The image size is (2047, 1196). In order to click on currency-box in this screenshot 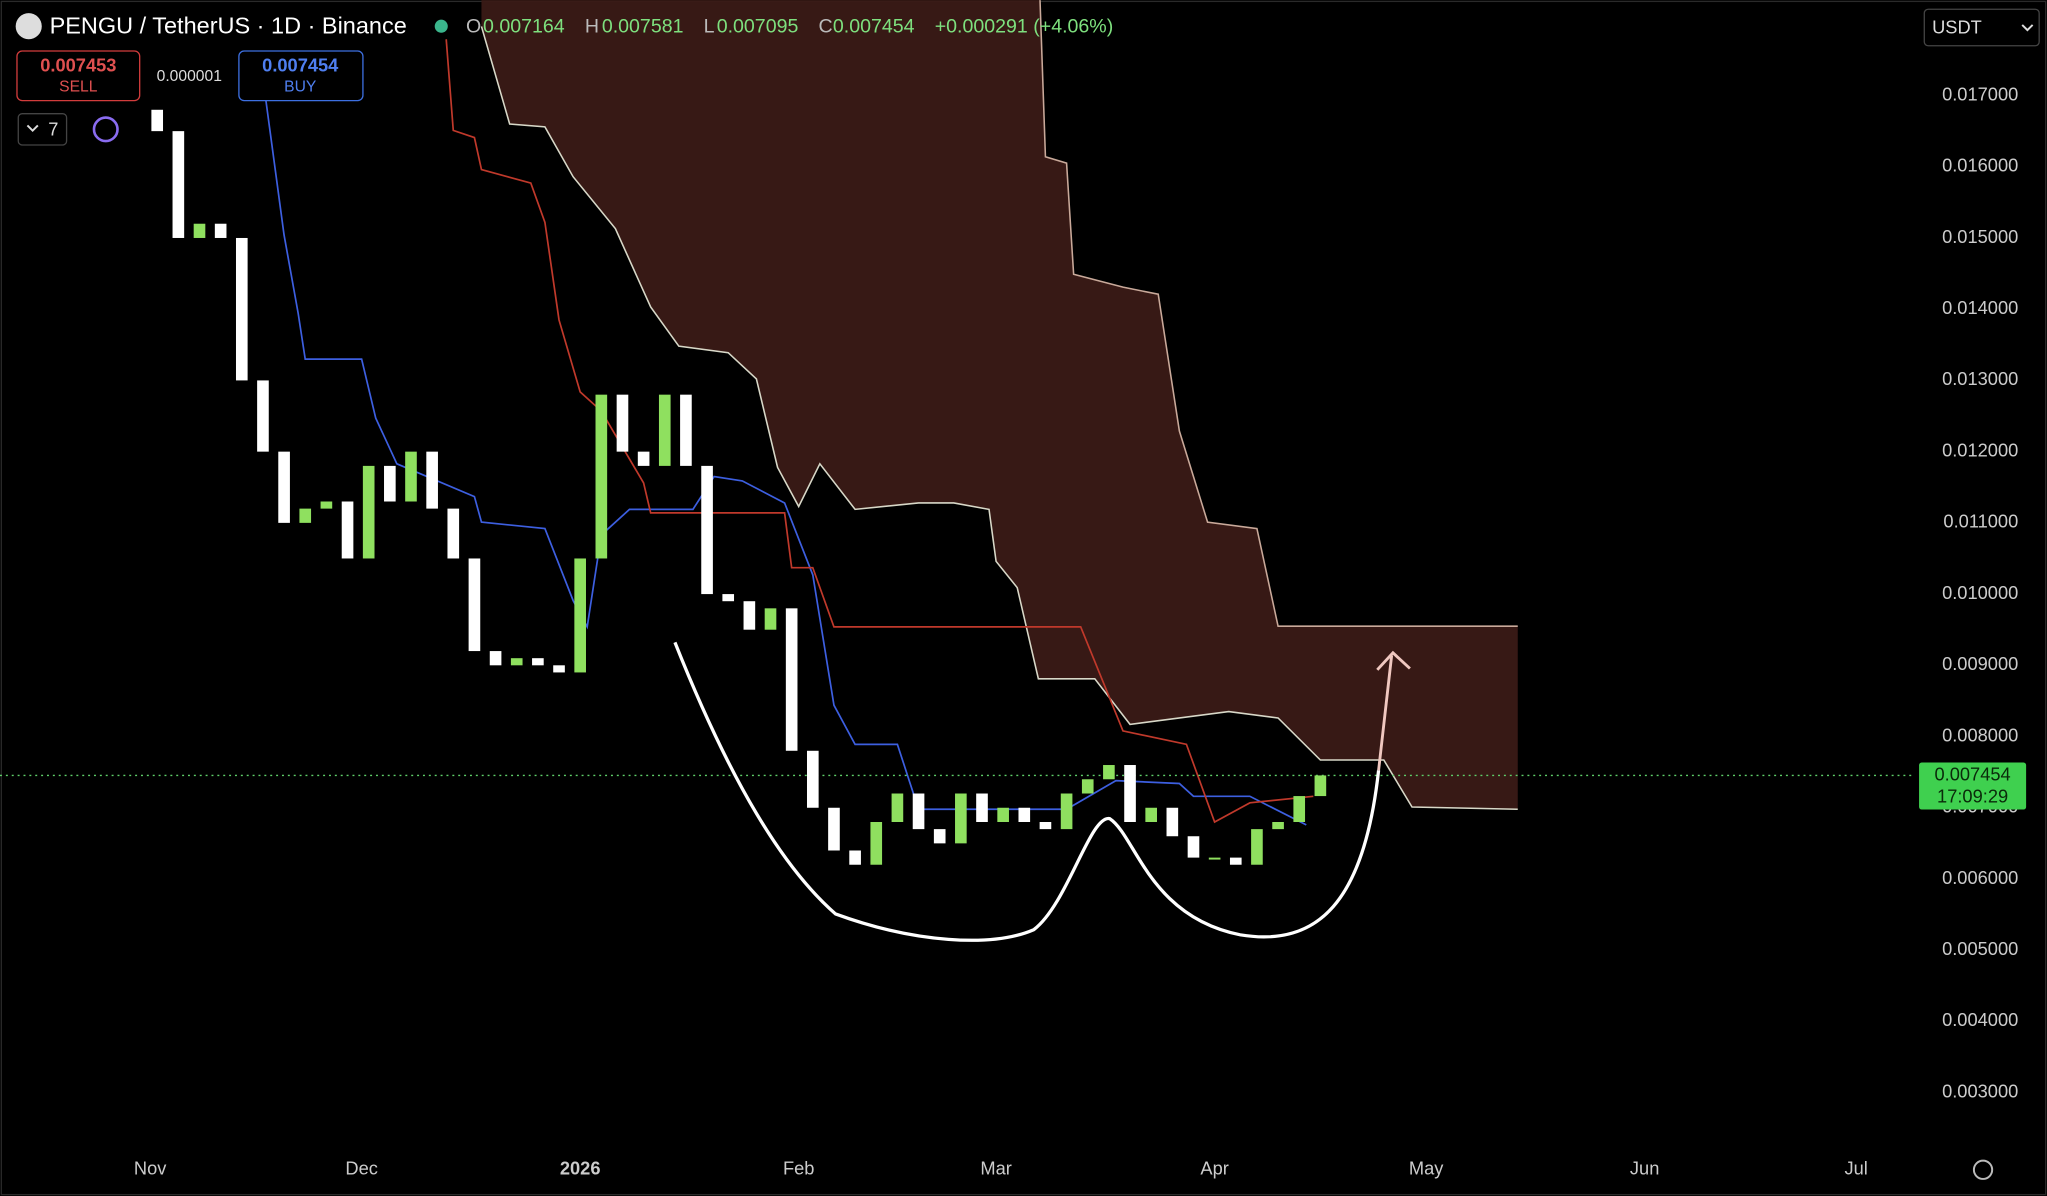, I will do `click(1981, 27)`.